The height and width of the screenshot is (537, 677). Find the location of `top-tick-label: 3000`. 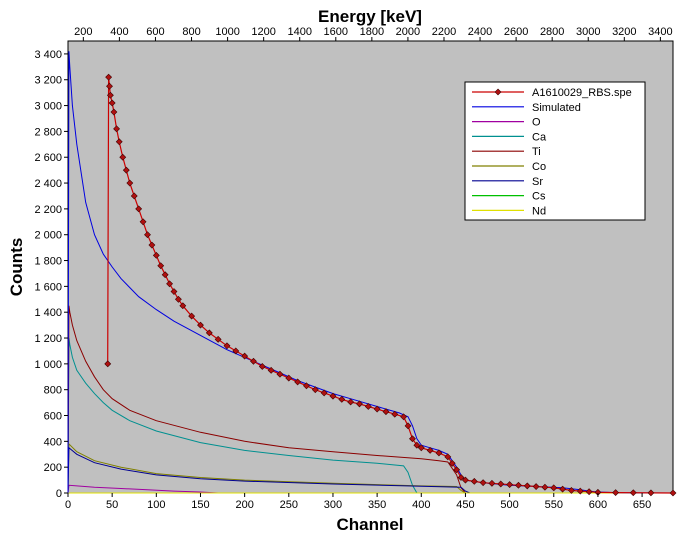

top-tick-label: 3000 is located at coordinates (588, 32).